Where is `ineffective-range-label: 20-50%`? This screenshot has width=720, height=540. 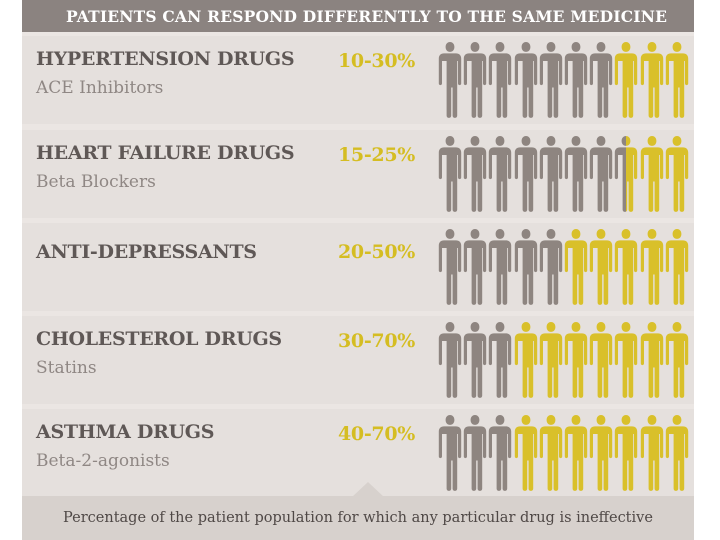
ineffective-range-label: 20-50% is located at coordinates (377, 252).